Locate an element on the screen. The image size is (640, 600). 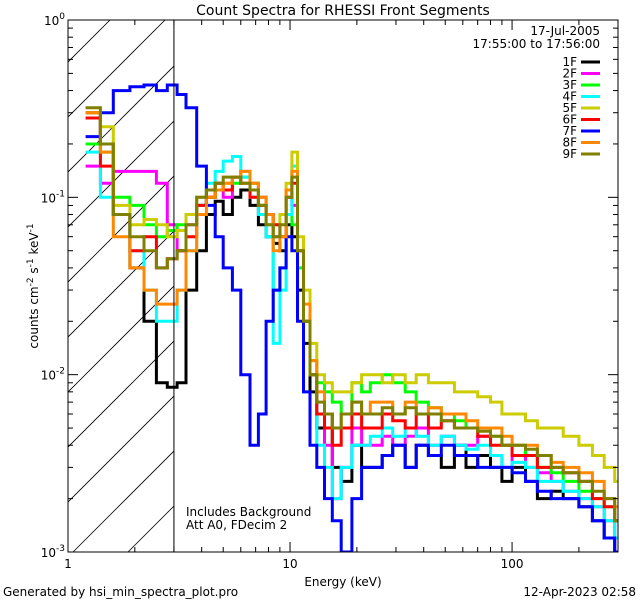
x-tick-label: 10 is located at coordinates (289, 564).